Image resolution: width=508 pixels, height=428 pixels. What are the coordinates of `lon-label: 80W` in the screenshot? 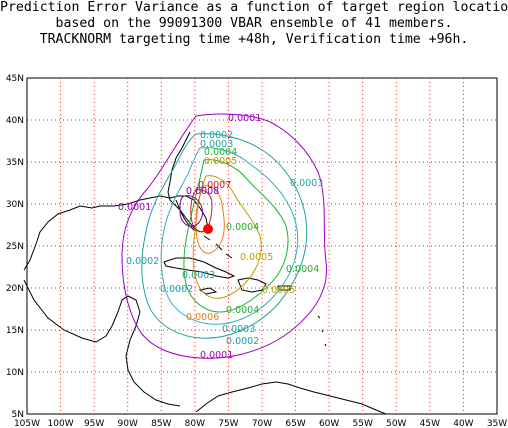 It's located at (195, 423).